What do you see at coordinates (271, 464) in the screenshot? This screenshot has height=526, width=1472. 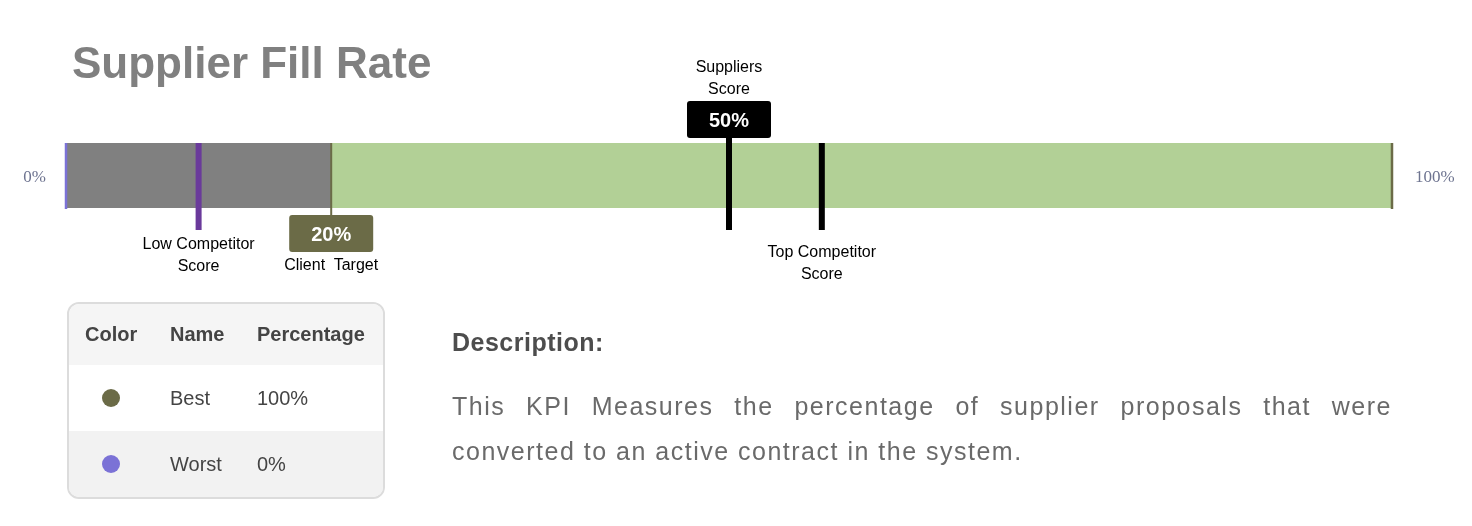 I see `data-label: 0%` at bounding box center [271, 464].